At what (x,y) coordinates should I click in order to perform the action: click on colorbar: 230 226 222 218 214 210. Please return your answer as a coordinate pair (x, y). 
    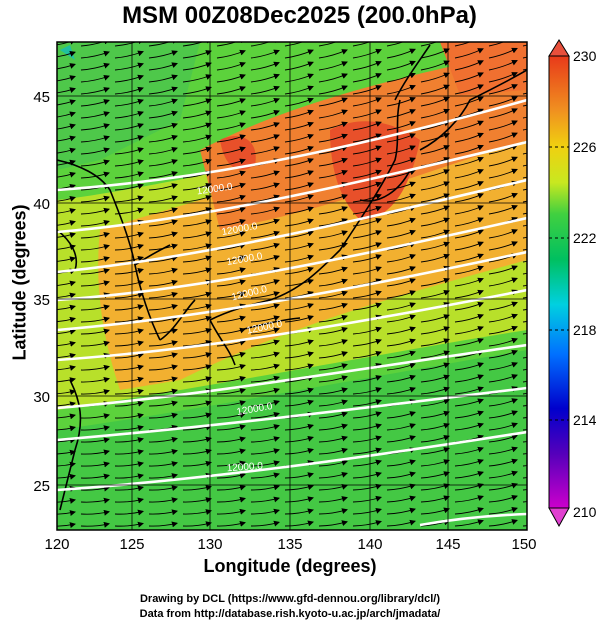
    Looking at the image, I should click on (572, 283).